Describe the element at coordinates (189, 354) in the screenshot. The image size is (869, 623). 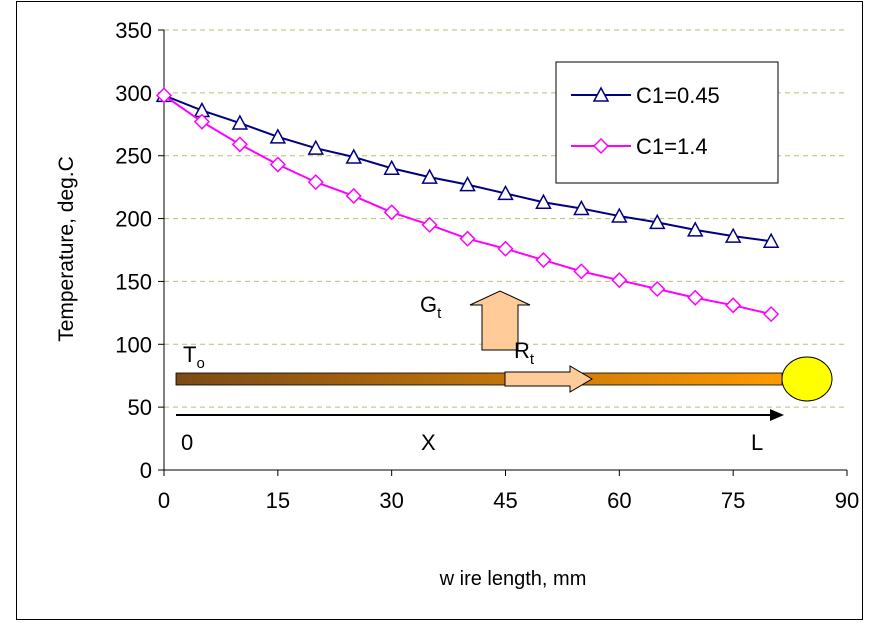
I see `t0-label: T` at that location.